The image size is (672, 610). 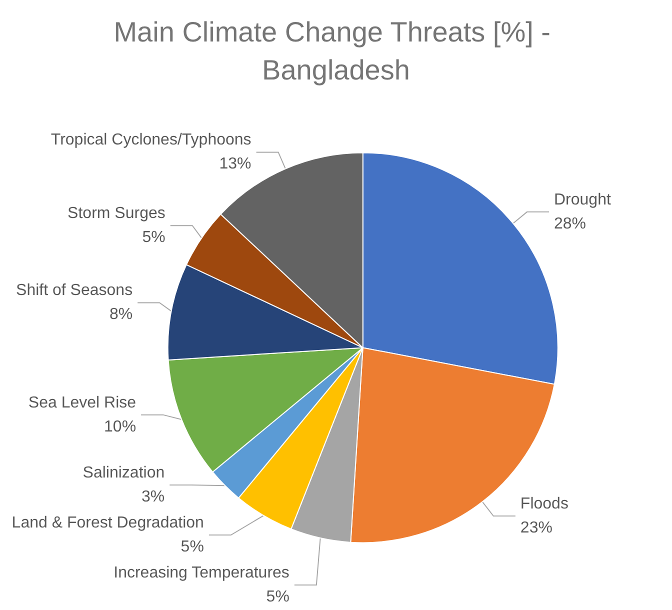 What do you see at coordinates (117, 213) in the screenshot?
I see `slice-label: Storm Surges` at bounding box center [117, 213].